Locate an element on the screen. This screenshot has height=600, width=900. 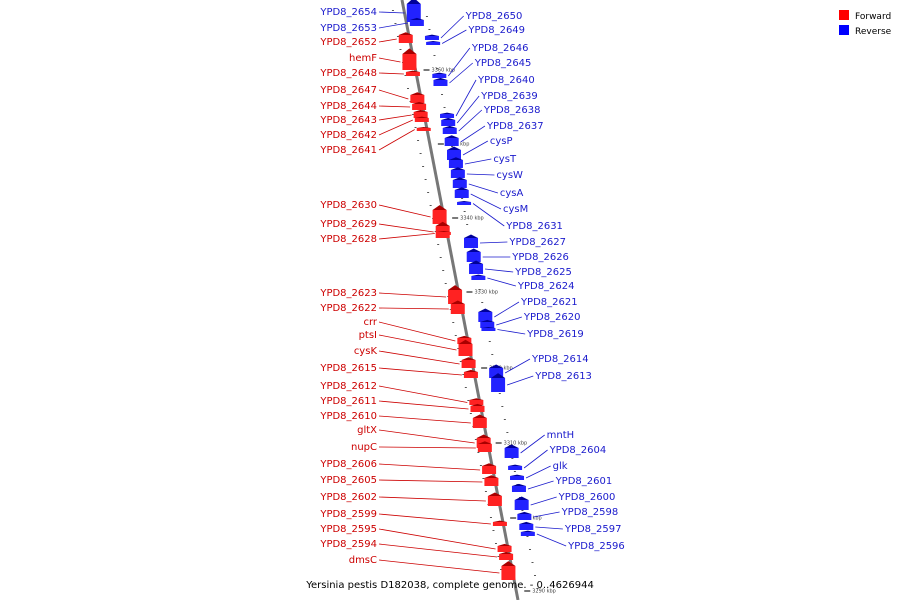
gene-label-ypd8-2641: YPD8_2641 is located at coordinates (348, 150).